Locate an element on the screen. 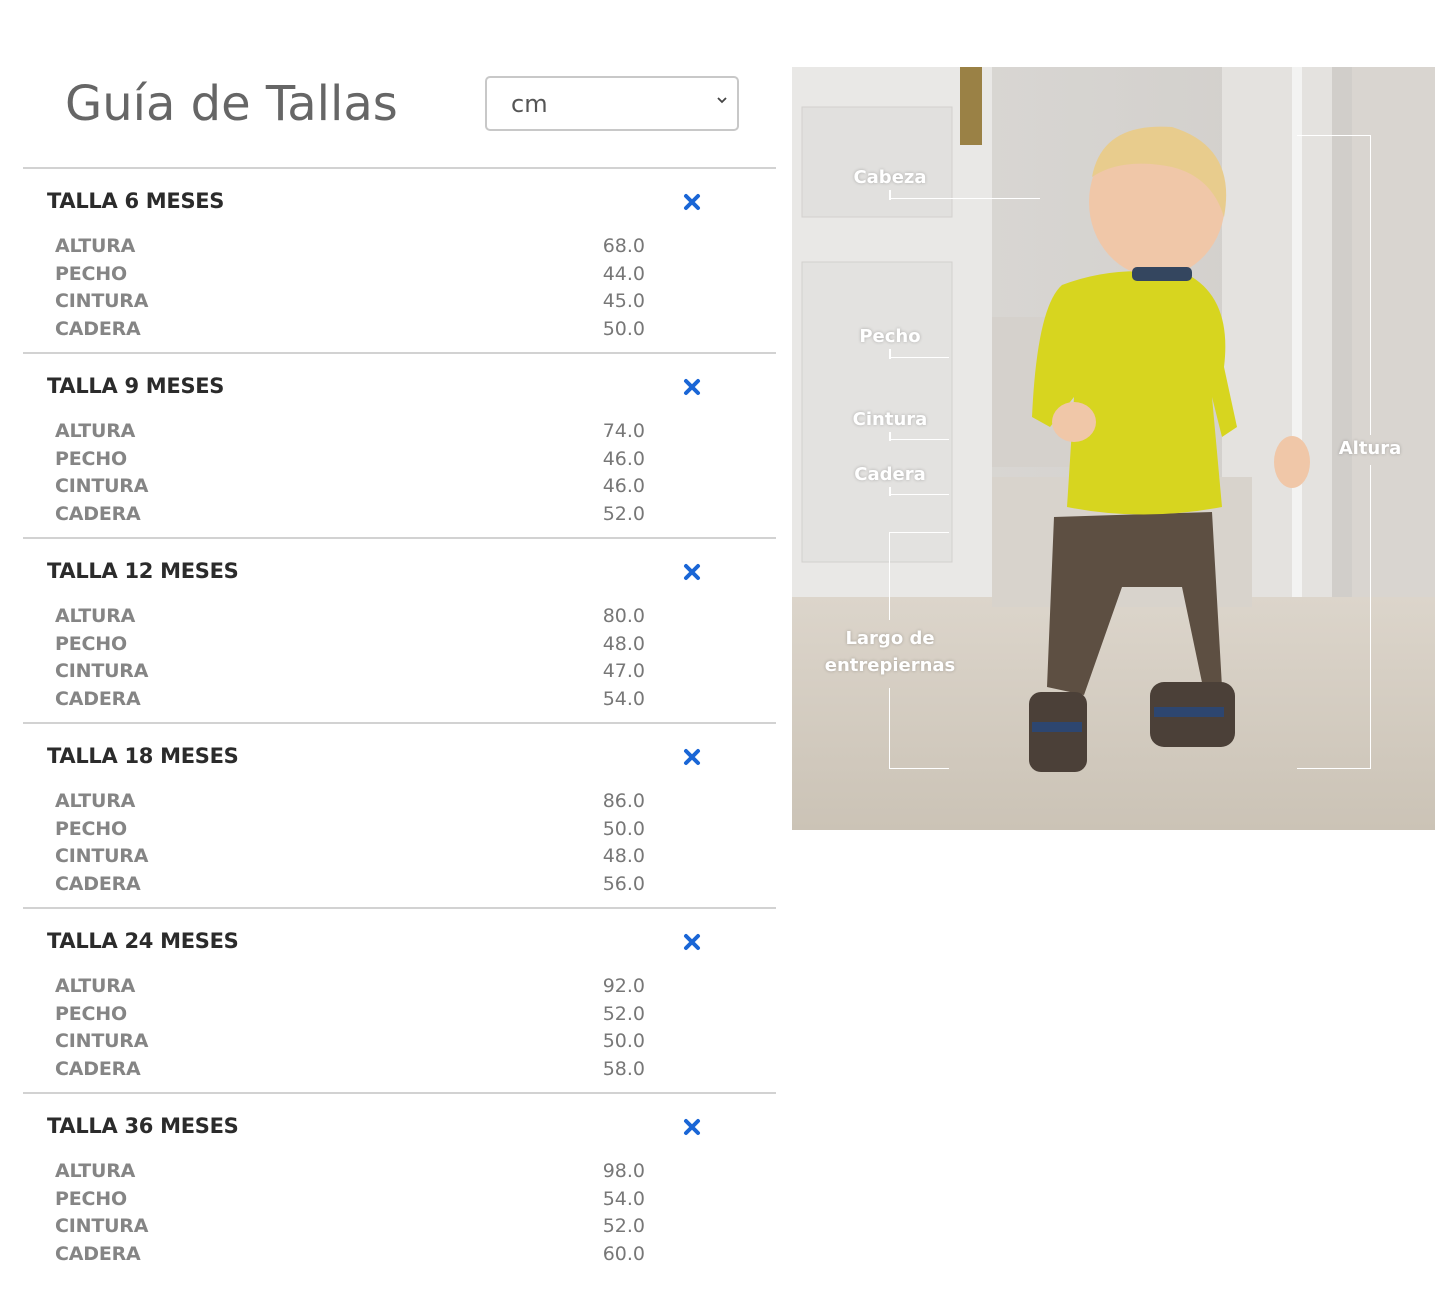 The image size is (1445, 1297). chevron-down-icon is located at coordinates (722, 100).